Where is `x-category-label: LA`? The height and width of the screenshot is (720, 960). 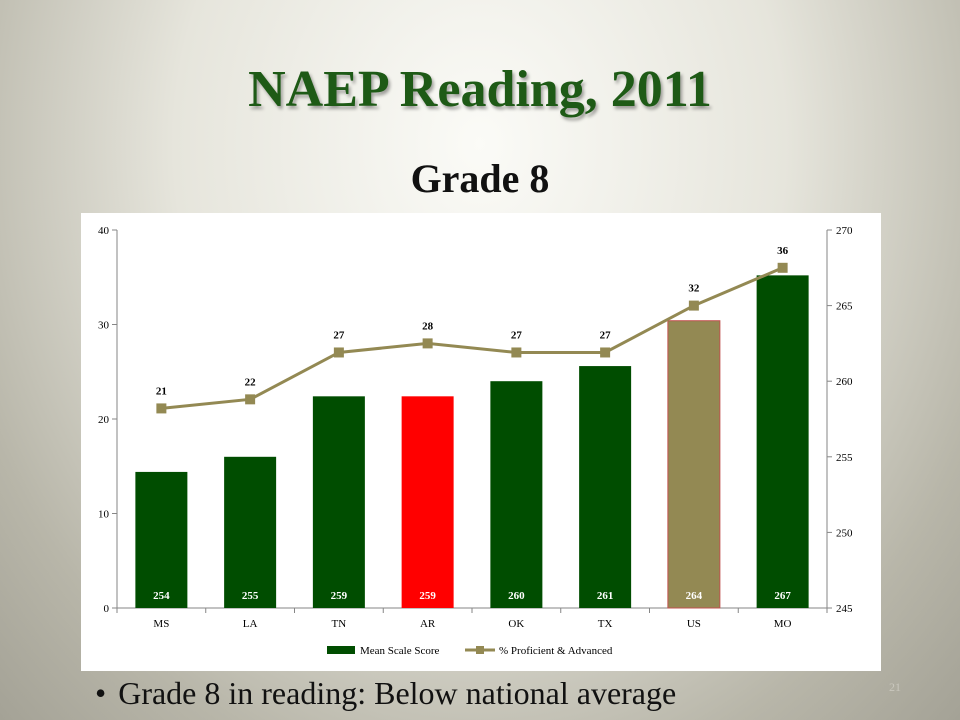
x-category-label: LA is located at coordinates (250, 624).